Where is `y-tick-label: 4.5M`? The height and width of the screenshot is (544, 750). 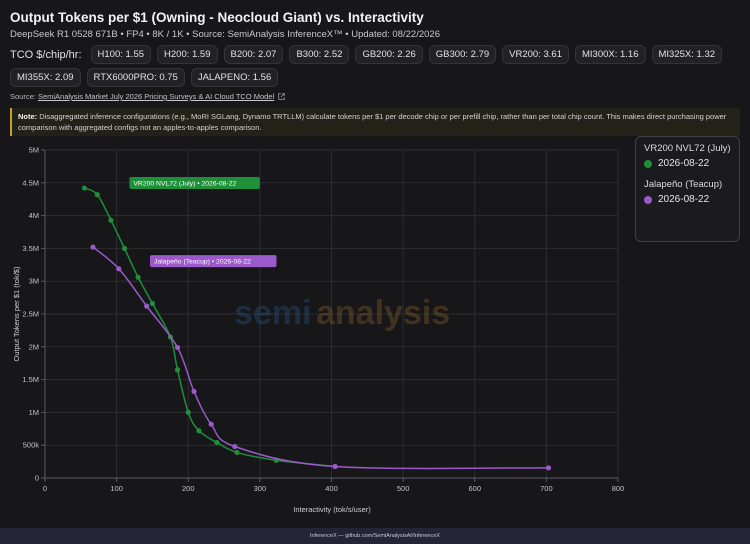 y-tick-label: 4.5M is located at coordinates (30, 182).